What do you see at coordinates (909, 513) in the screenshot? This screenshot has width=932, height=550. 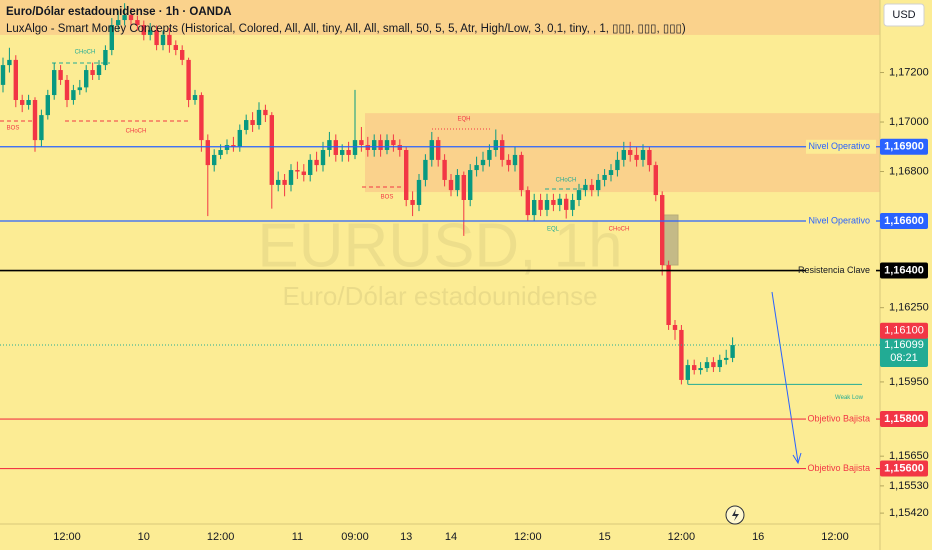 I see `y-tick-label: 1,15420` at bounding box center [909, 513].